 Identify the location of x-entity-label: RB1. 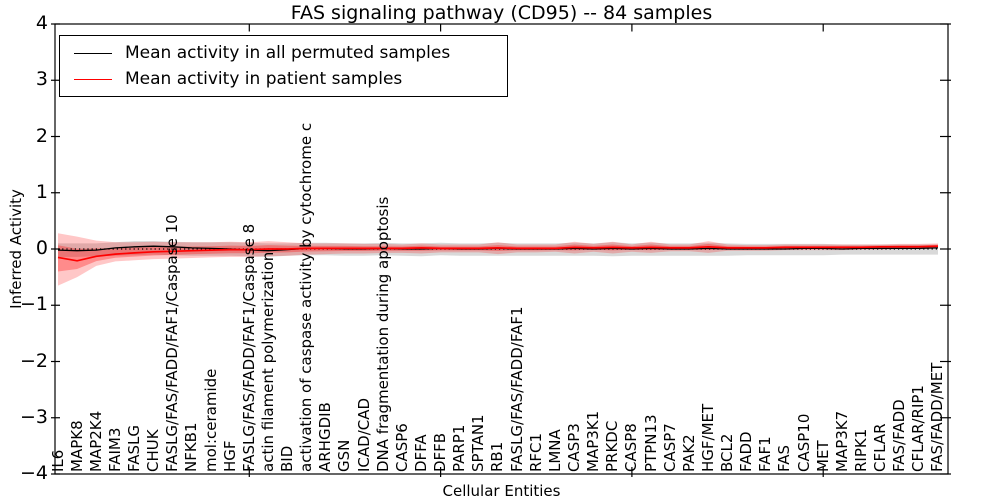
(497, 456).